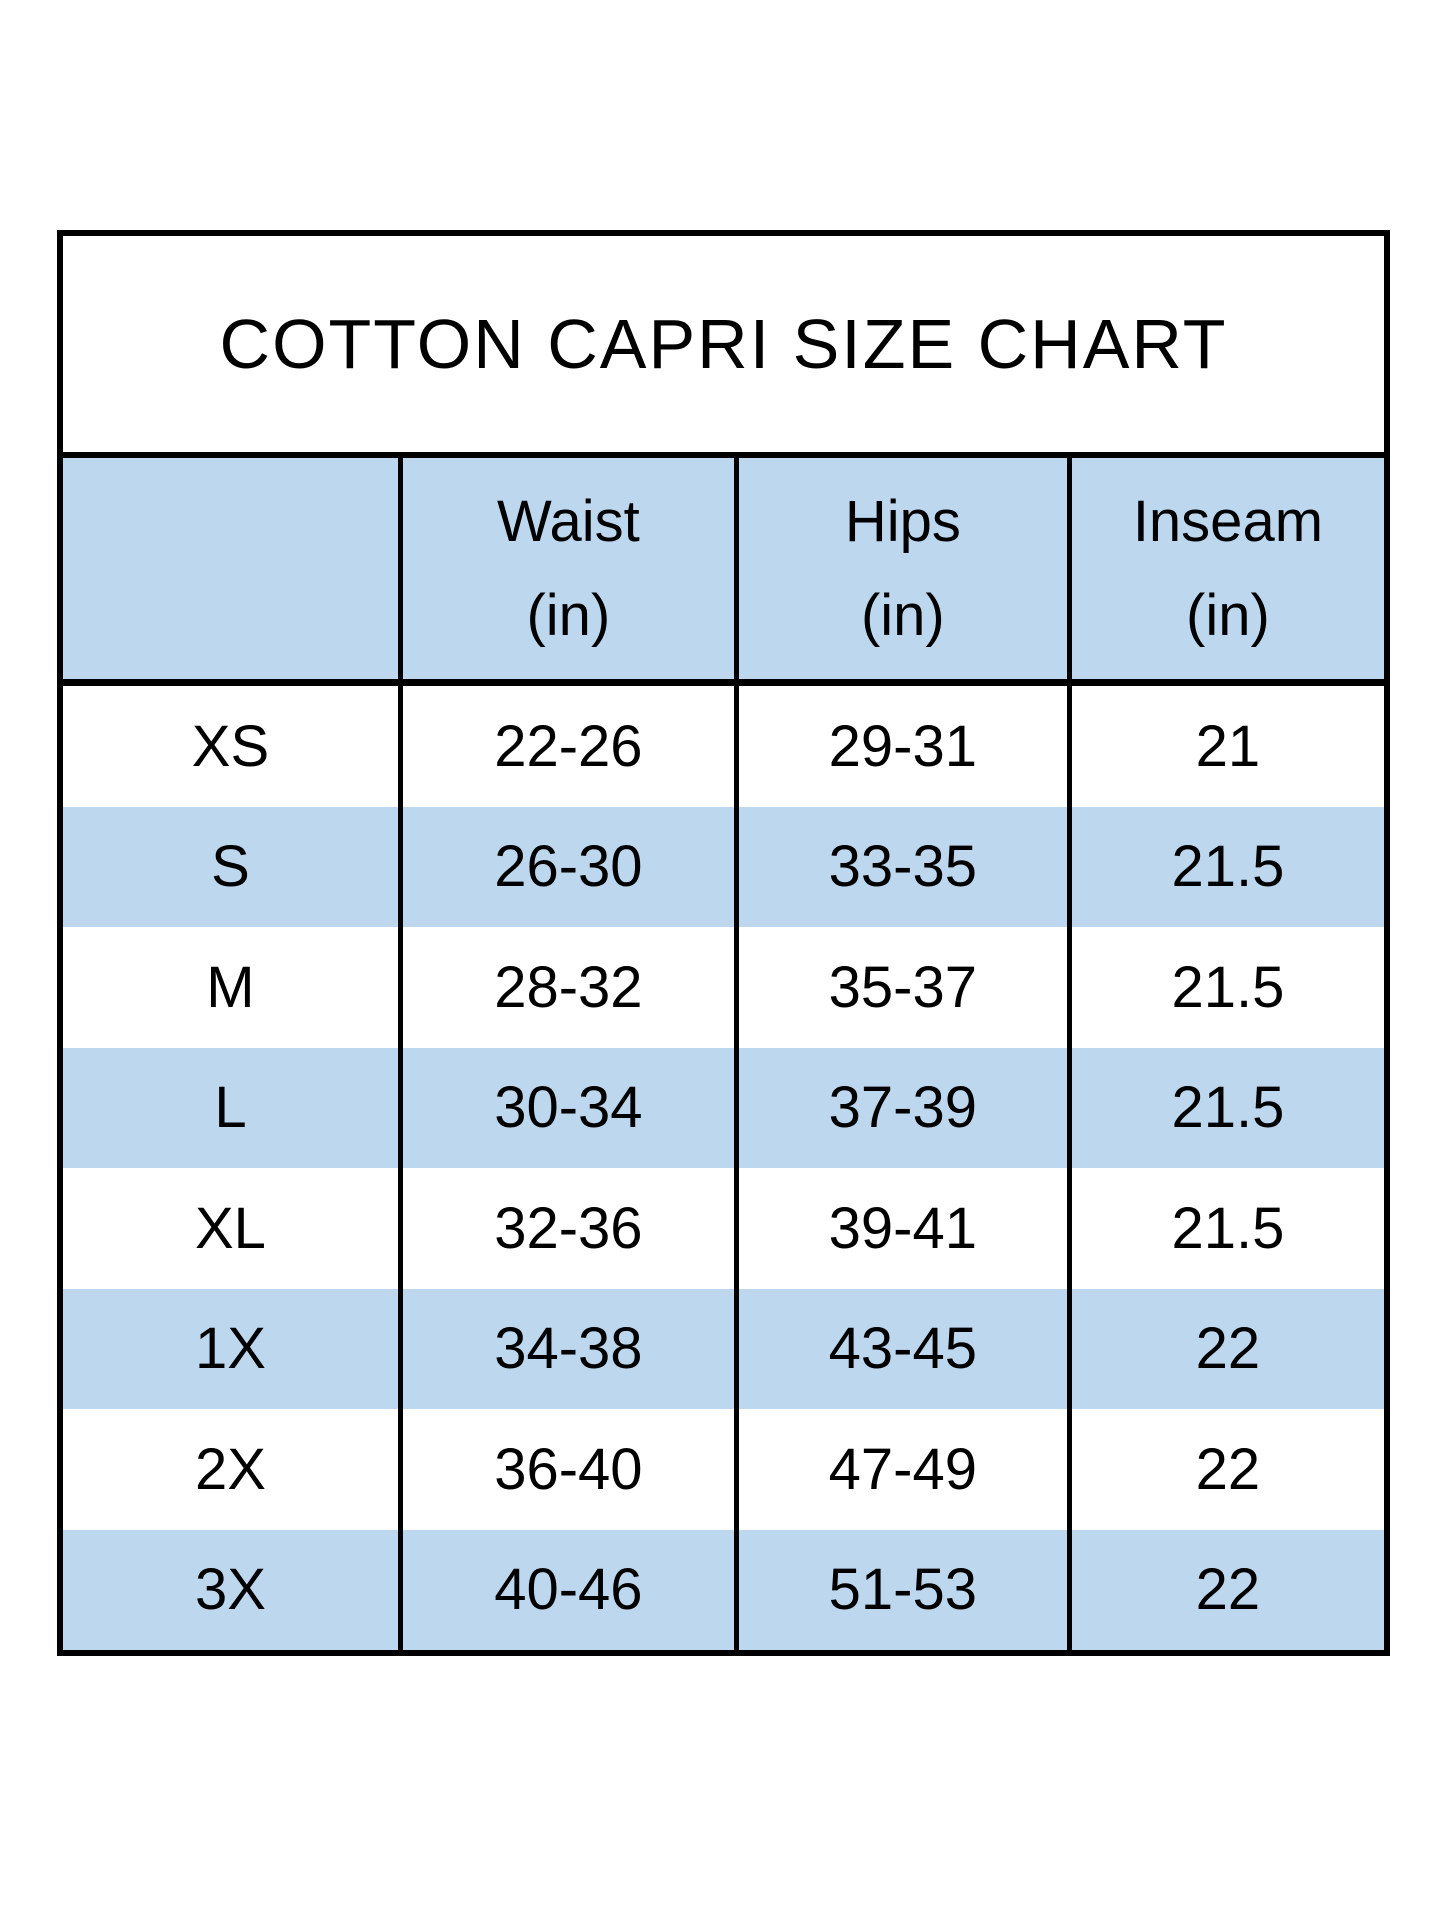  What do you see at coordinates (903, 987) in the screenshot?
I see `hips-value: 35-37` at bounding box center [903, 987].